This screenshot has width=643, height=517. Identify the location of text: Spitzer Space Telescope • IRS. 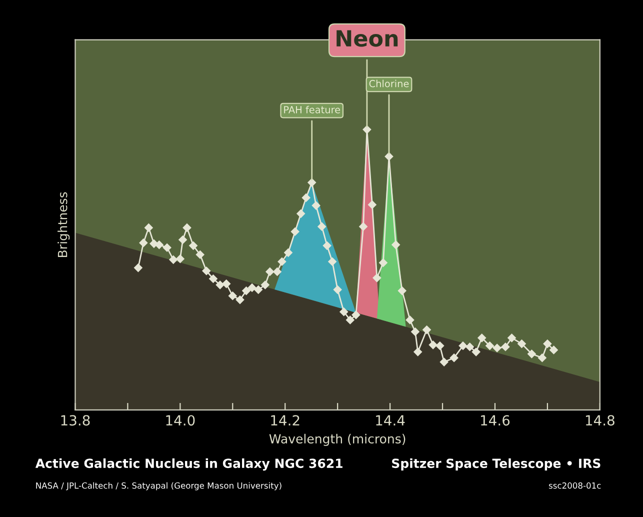
(496, 464).